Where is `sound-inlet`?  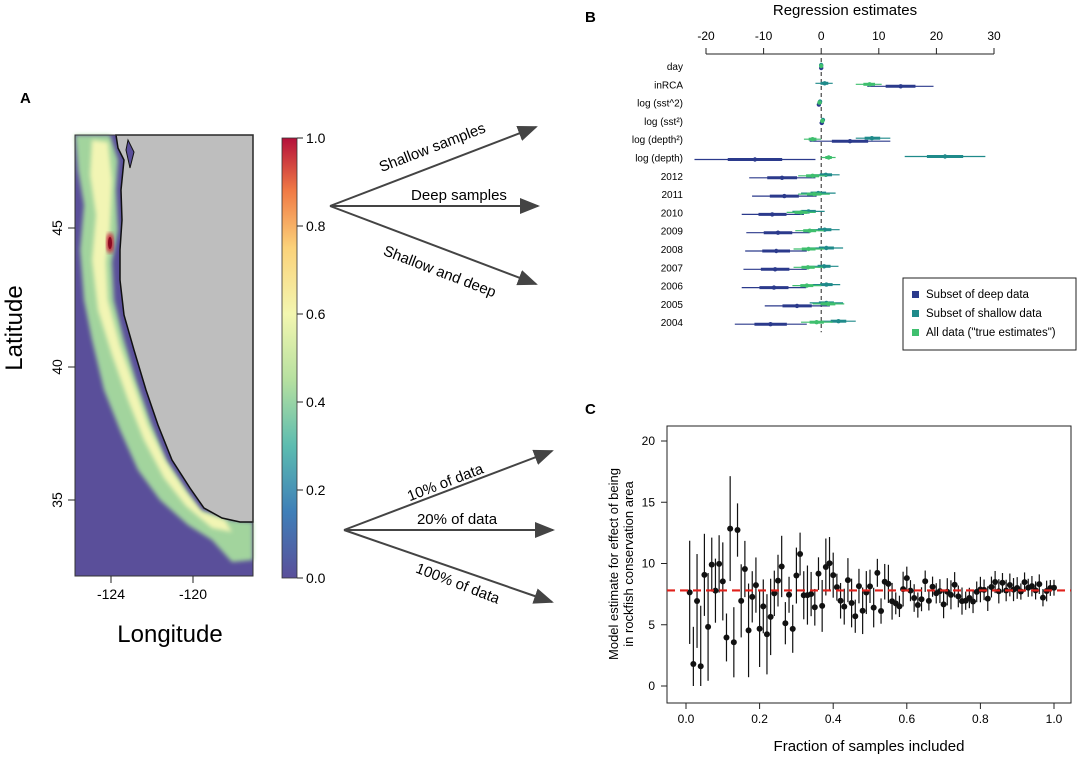 sound-inlet is located at coordinates (130, 153).